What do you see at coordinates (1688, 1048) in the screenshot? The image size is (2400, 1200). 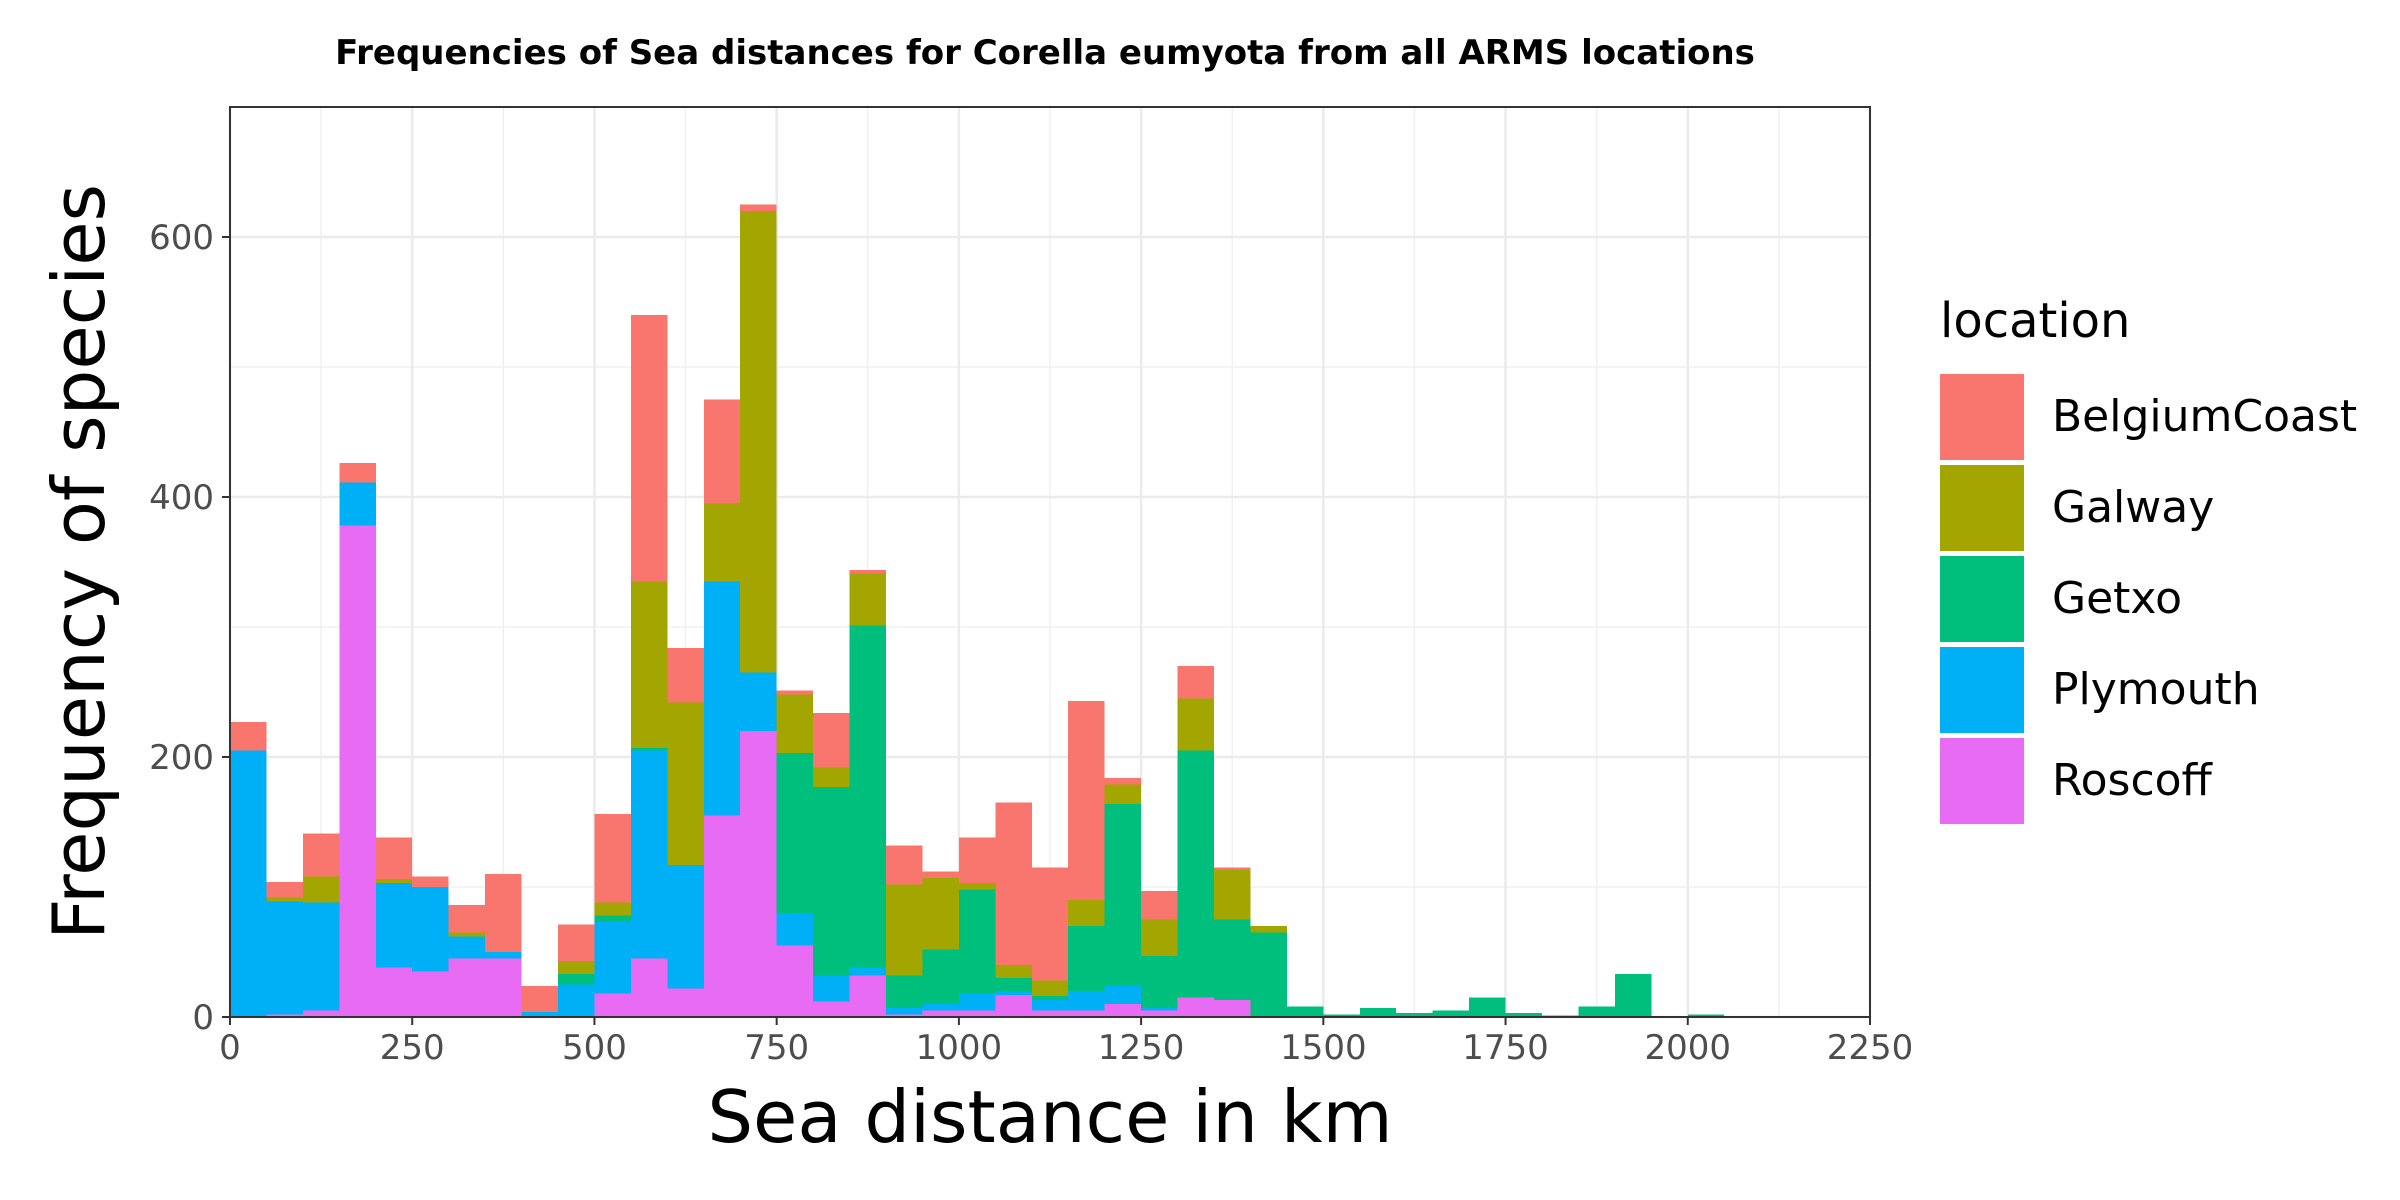 I see `x-tick-label: 2000` at bounding box center [1688, 1048].